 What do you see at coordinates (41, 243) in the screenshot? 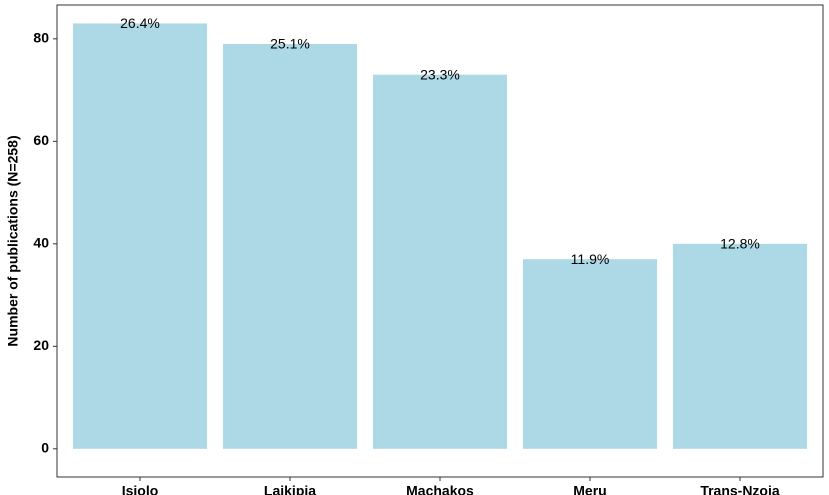
I see `y-tick-label: 40` at bounding box center [41, 243].